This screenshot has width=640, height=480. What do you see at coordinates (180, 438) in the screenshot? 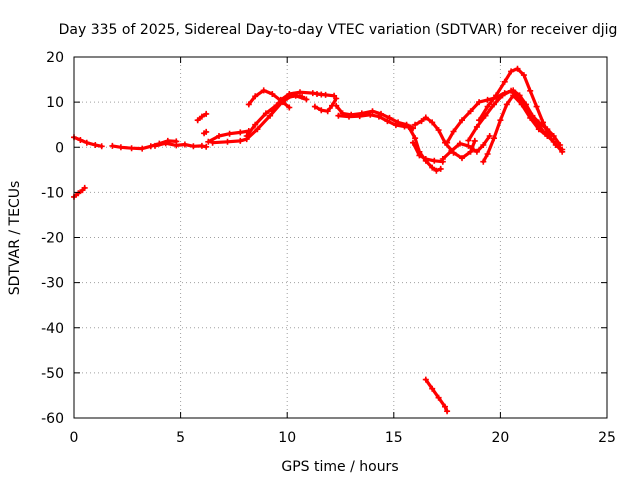
I see `x-tick-label: 5` at bounding box center [180, 438].